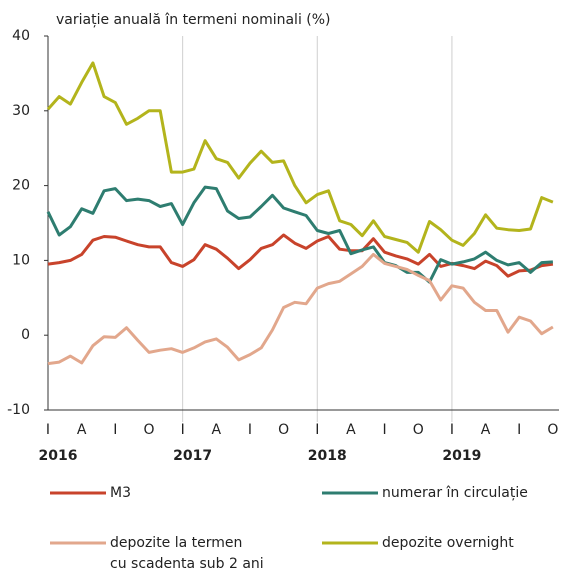 Image resolution: width=561 pixels, height=576 pixels. What do you see at coordinates (18, 410) in the screenshot?
I see `y-tick-label: -10` at bounding box center [18, 410].